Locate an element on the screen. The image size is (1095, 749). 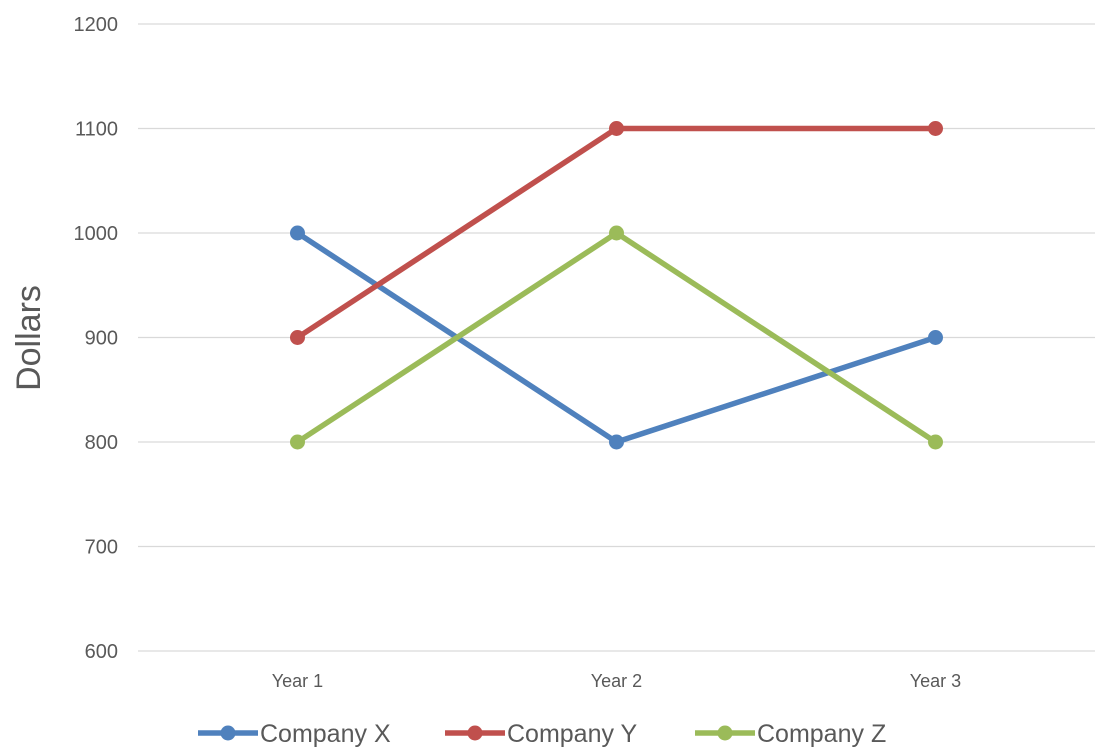
y-tick-label: 900 is located at coordinates (101, 339).